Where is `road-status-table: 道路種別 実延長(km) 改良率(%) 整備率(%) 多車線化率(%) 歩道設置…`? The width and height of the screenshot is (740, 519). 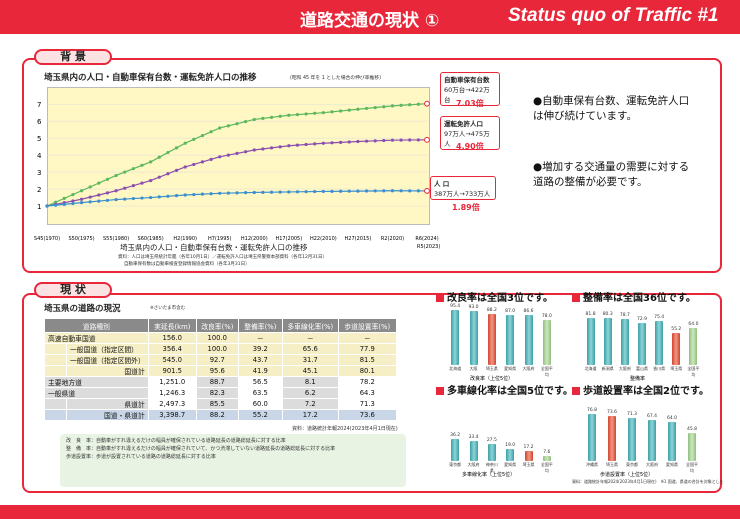 road-status-table: 道路種別 実延長(km) 改良率(%) 整備率(%) 多車線化率(%) 歩道設置… is located at coordinates (220, 369).